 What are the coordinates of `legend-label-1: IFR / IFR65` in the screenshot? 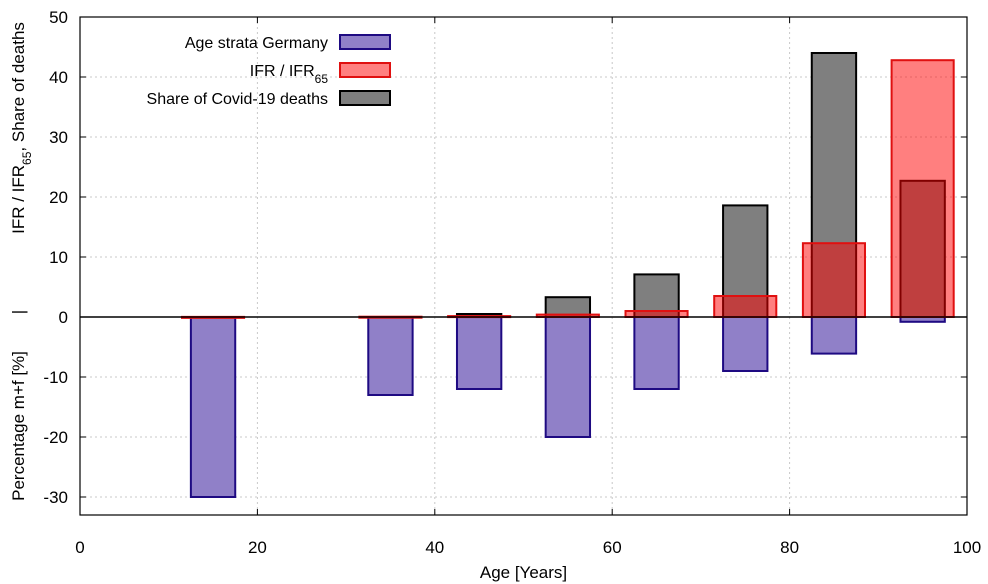 It's located at (289, 74).